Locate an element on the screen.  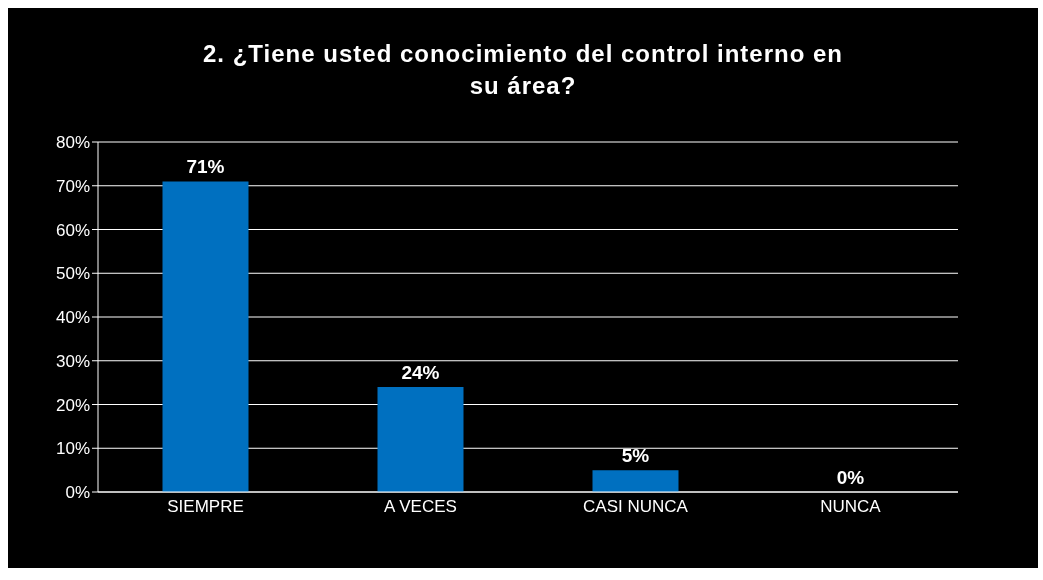
x-tick-label: A VECES is located at coordinates (420, 507).